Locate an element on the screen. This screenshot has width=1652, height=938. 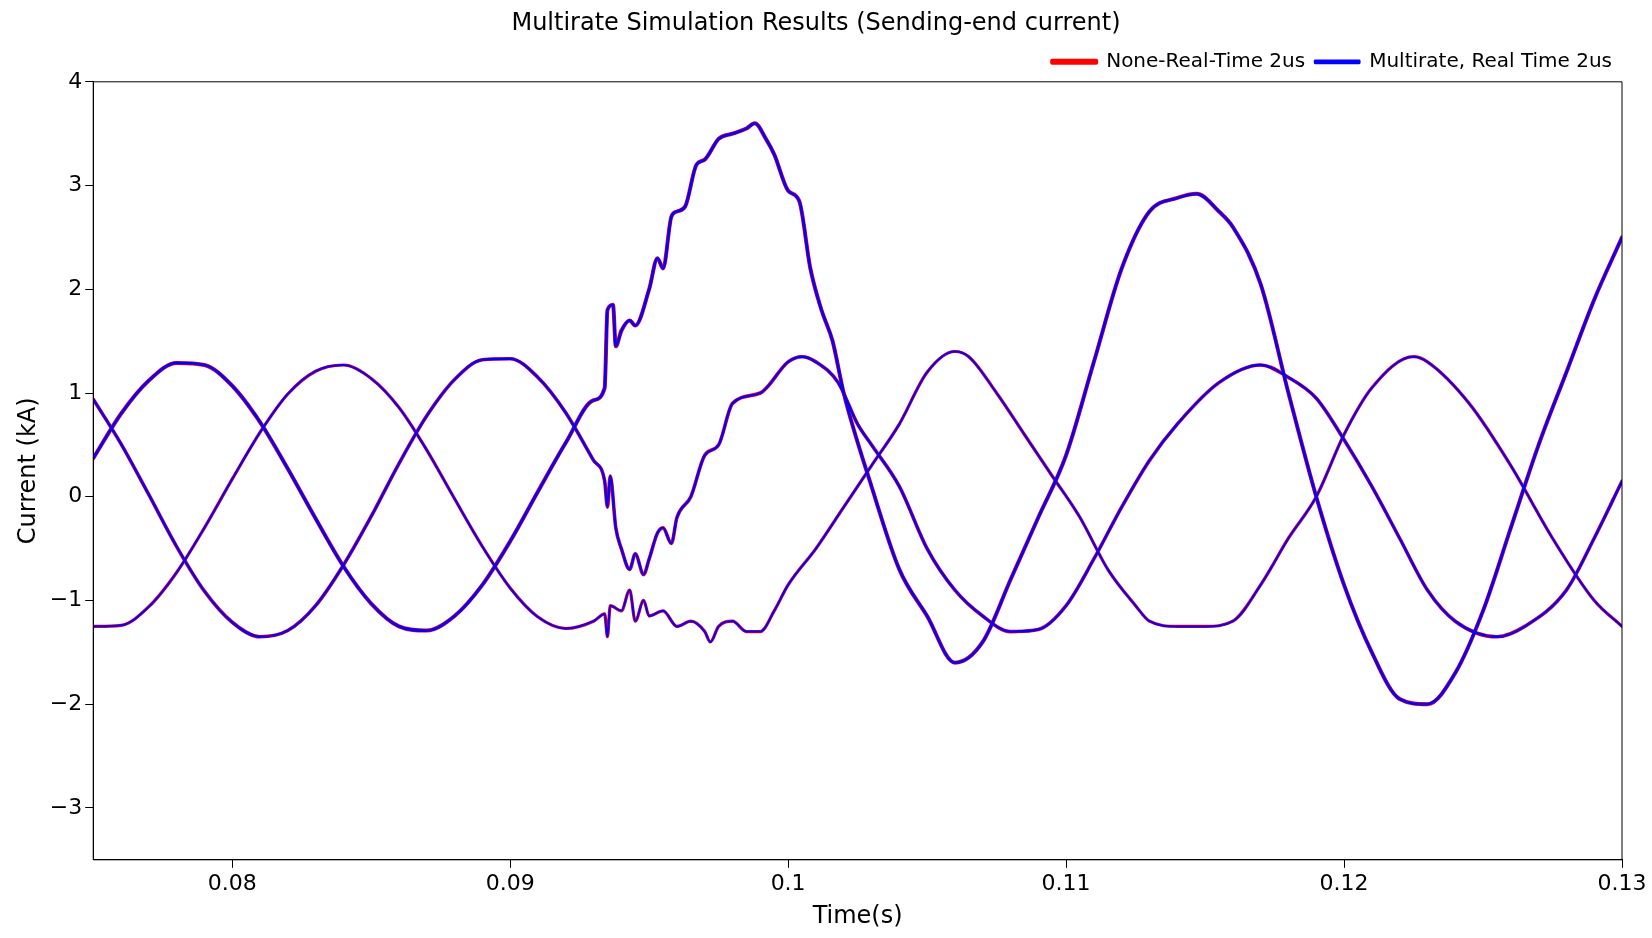
y-tick-label: 0 is located at coordinates (75, 495).